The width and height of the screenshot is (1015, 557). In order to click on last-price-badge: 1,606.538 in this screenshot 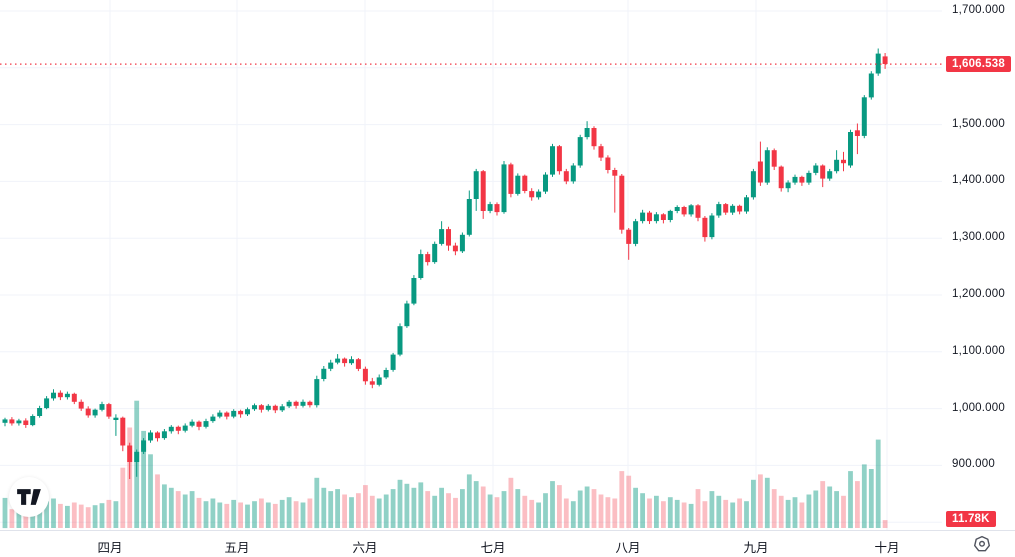, I will do `click(978, 63)`.